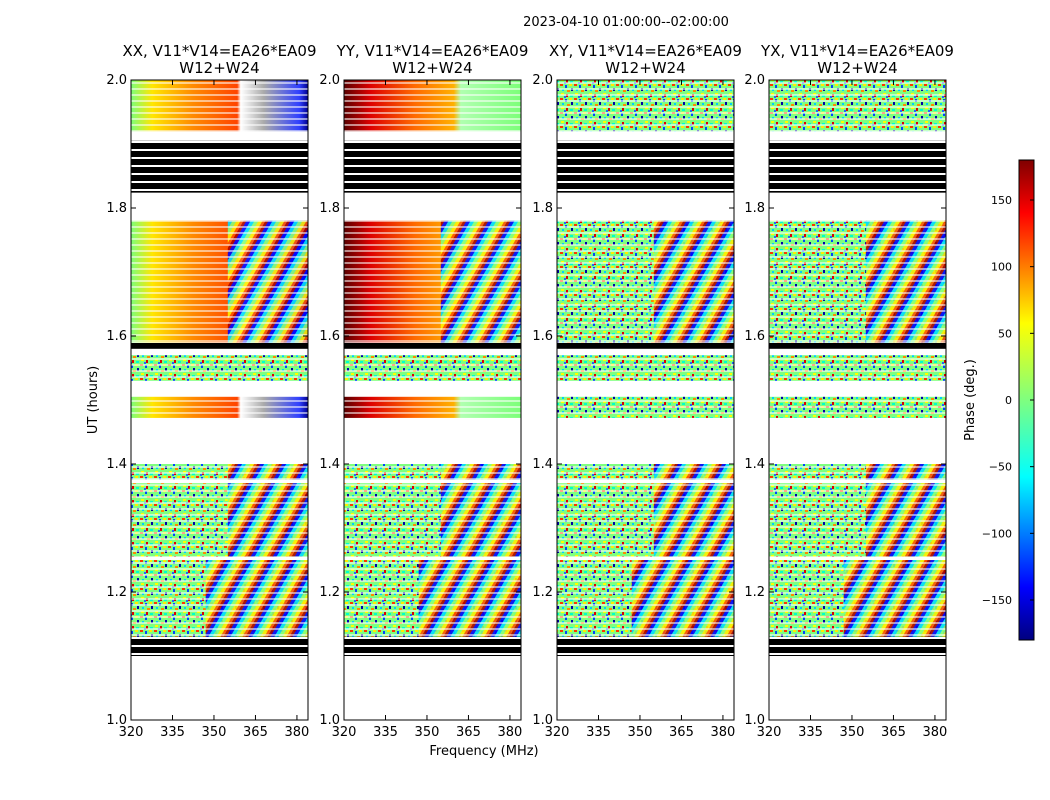 The height and width of the screenshot is (800, 1050). What do you see at coordinates (626, 22) in the screenshot?
I see `figure-suptitle: 2023-04-10 01:00:00--02:00:00` at bounding box center [626, 22].